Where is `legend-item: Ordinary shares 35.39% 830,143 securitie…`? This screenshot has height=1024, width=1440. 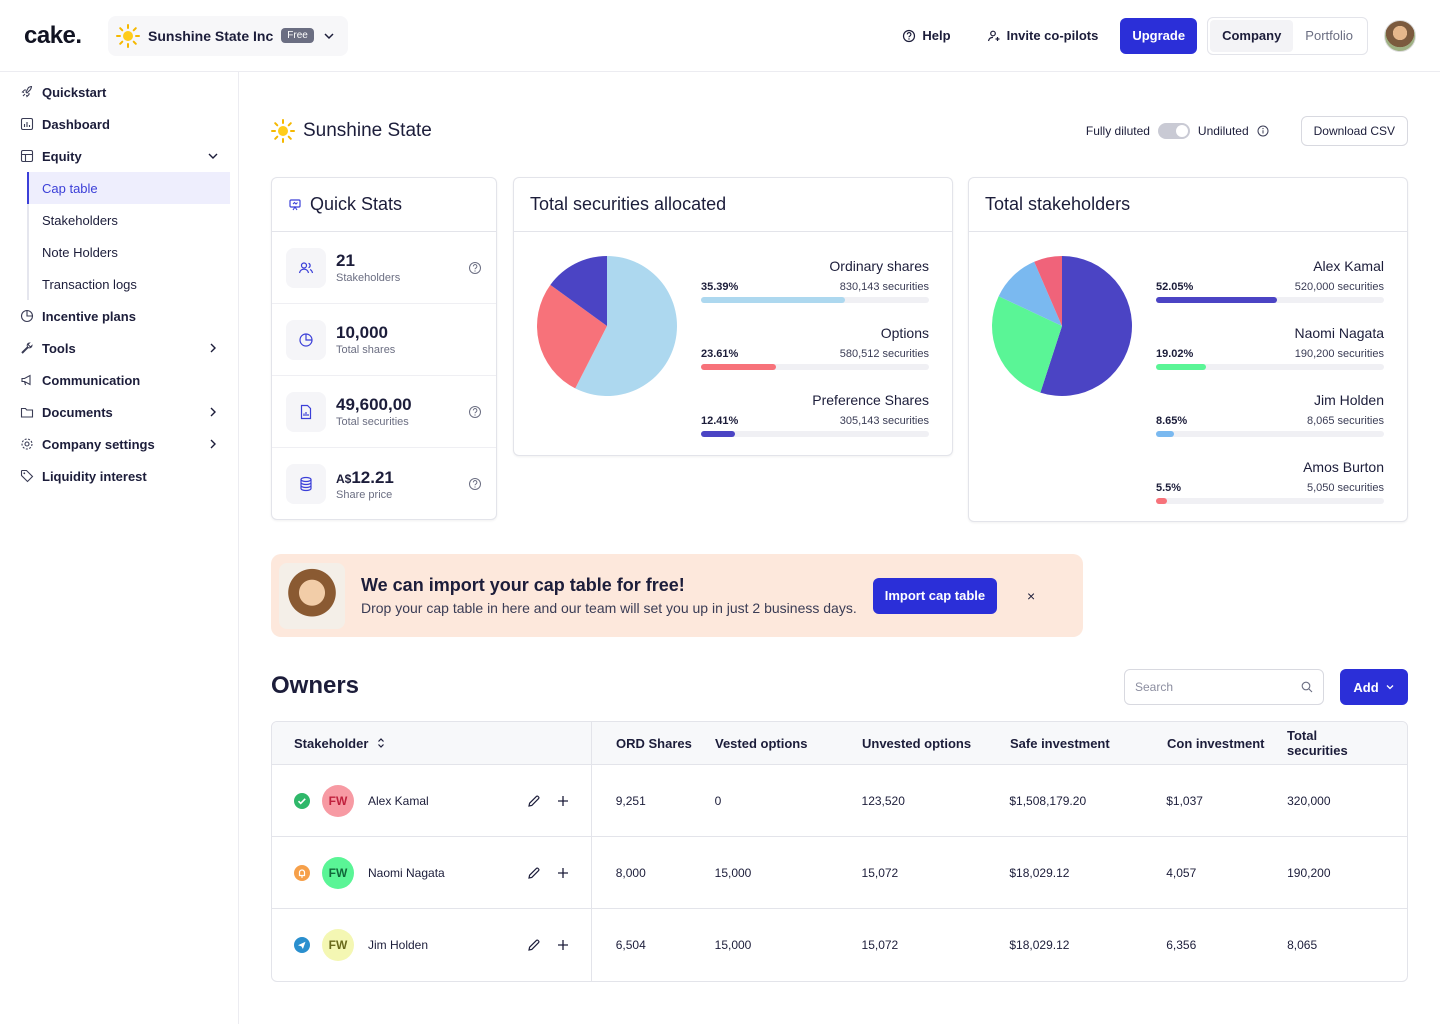 legend-item: Ordinary shares 35.39% 830,143 securitie… is located at coordinates (815, 280).